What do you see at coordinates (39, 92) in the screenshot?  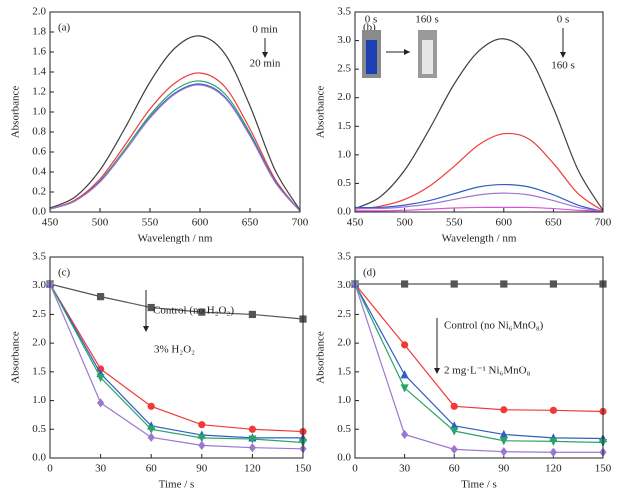 I see `y-tick-label: 1.2` at bounding box center [39, 92].